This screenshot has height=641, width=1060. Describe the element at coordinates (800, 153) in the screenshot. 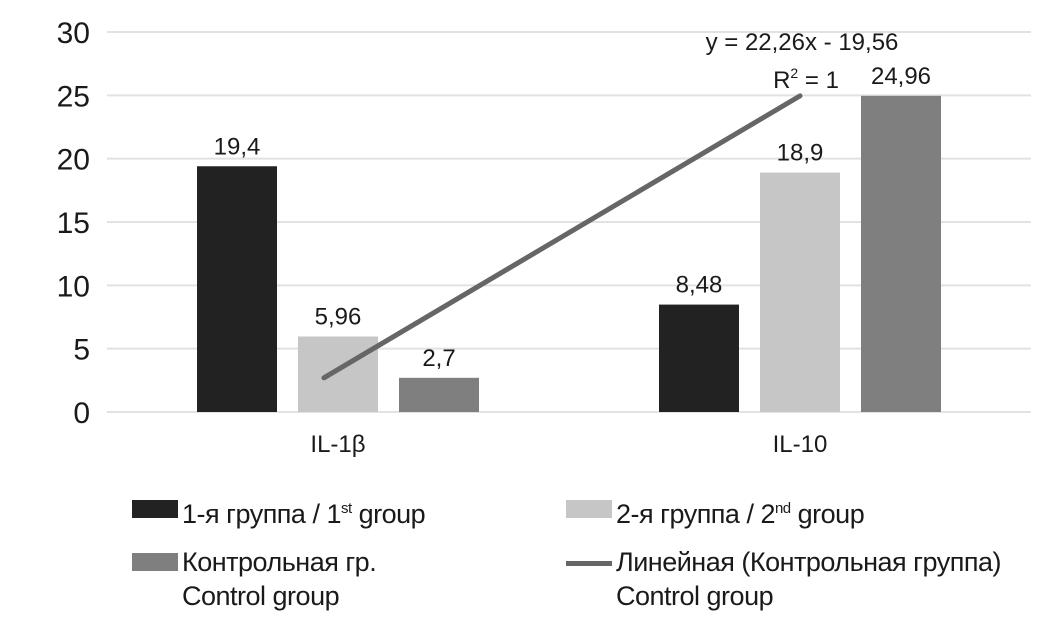

I see `data-label: 18,9` at that location.